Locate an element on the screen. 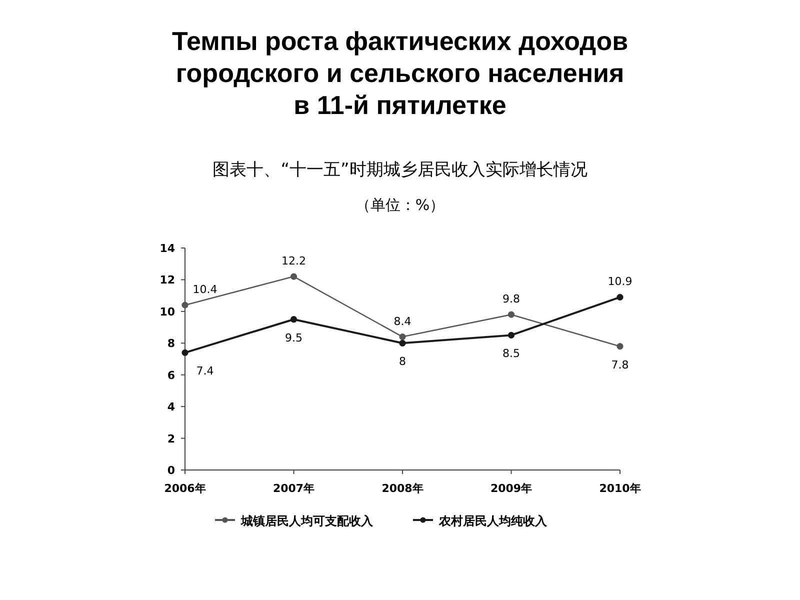 The height and width of the screenshot is (600, 800). text: （单位：%） is located at coordinates (400, 205).